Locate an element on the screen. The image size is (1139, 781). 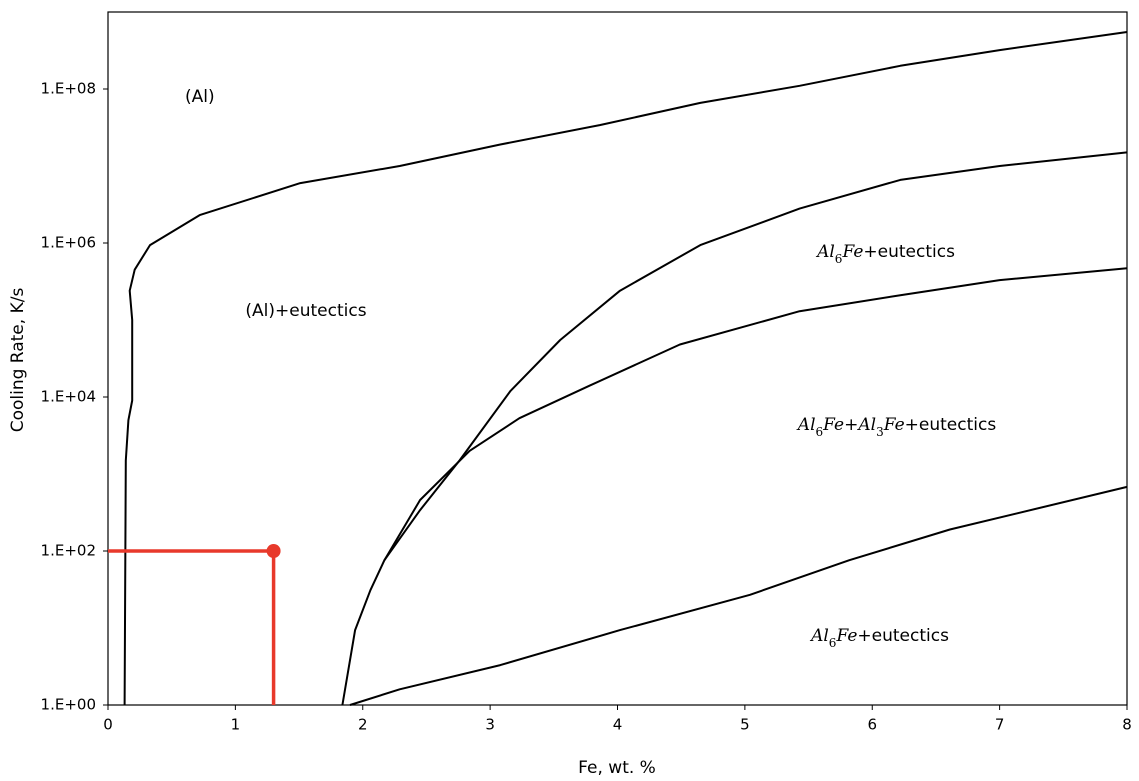
y-tick-label: 1.E+00 is located at coordinates (68, 705).